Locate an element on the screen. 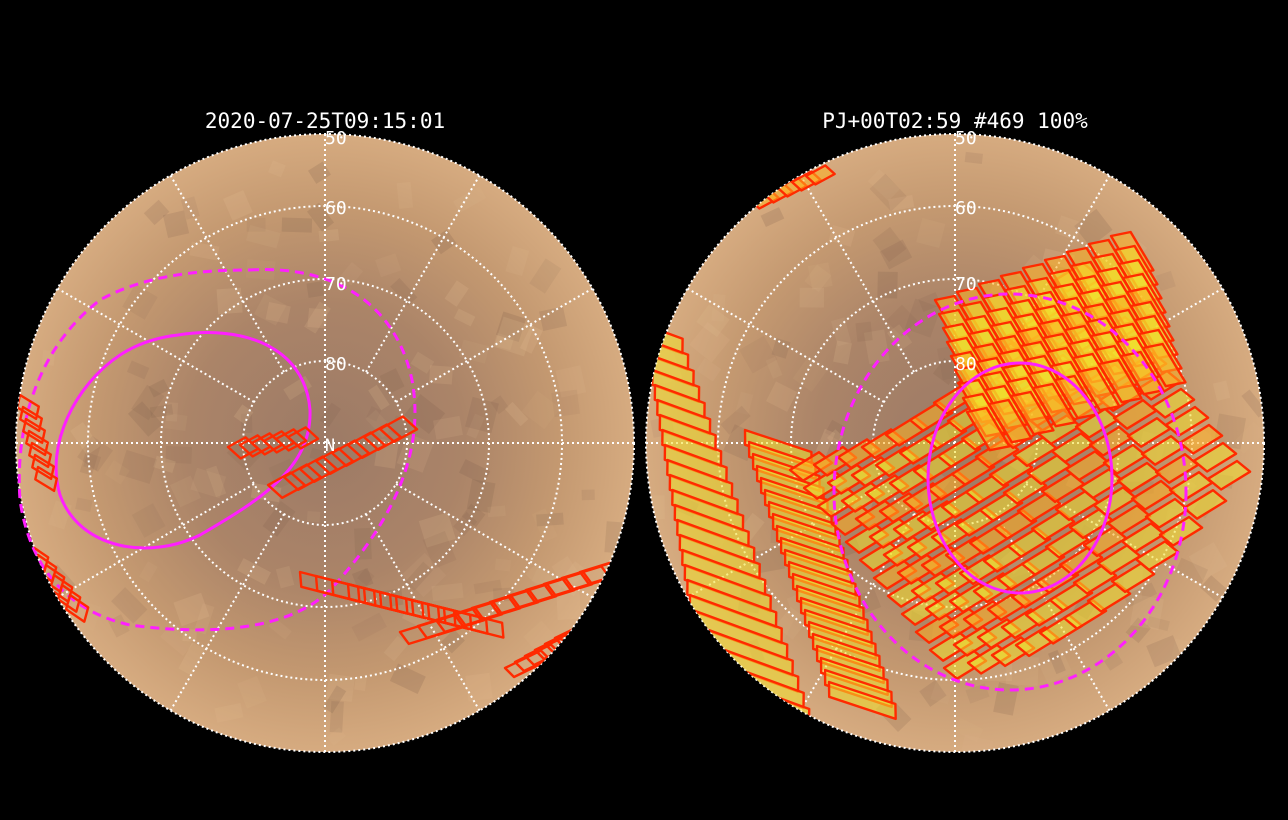 Image resolution: width=1288 pixels, height=820 pixels. left-dashed-oval is located at coordinates (217, 450).